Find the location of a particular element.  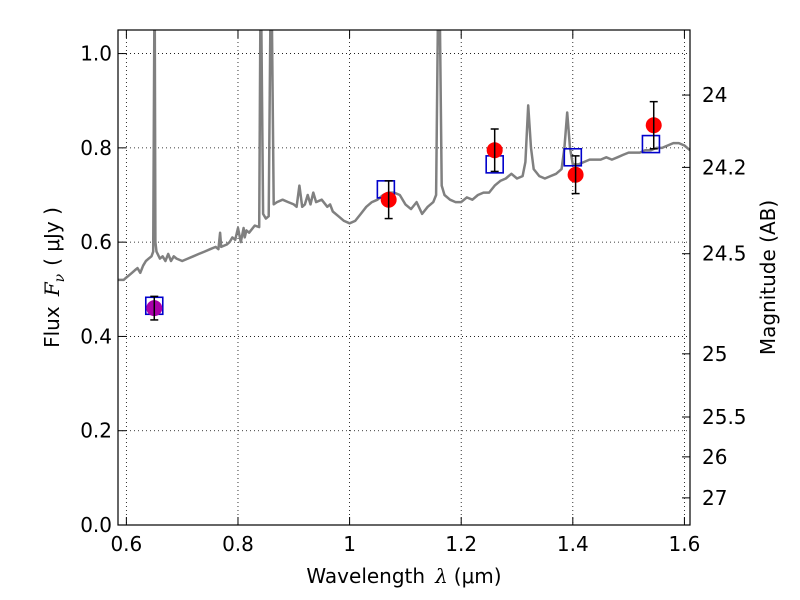

x-axis-title-text: Wavelength is located at coordinates (365, 576).